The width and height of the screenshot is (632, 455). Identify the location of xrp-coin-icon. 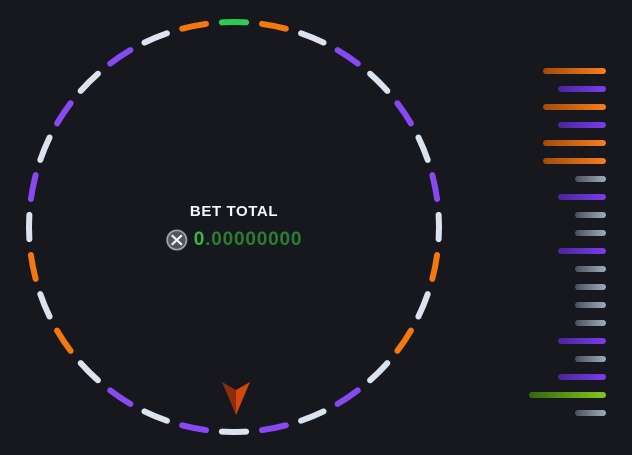
(177, 240).